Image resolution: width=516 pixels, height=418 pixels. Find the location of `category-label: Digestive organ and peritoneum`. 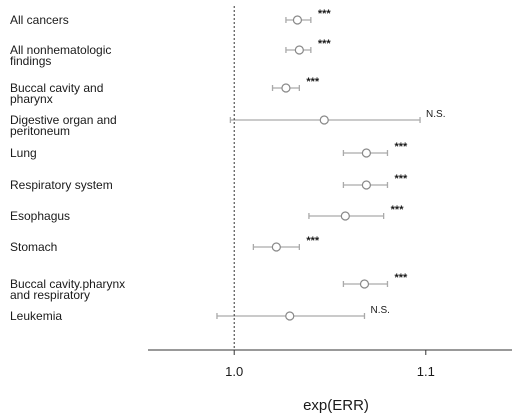

category-label: Digestive organ and peritoneum is located at coordinates (63, 125).